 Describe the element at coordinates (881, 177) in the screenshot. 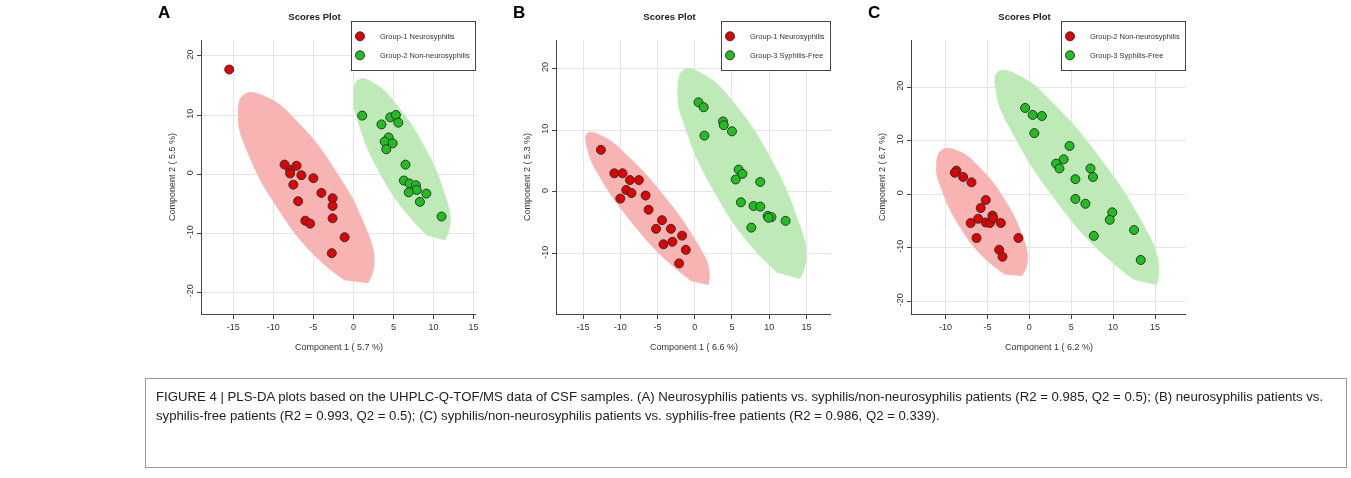

I see `y-axis-title: Component 2 ( 6.7 %)` at that location.